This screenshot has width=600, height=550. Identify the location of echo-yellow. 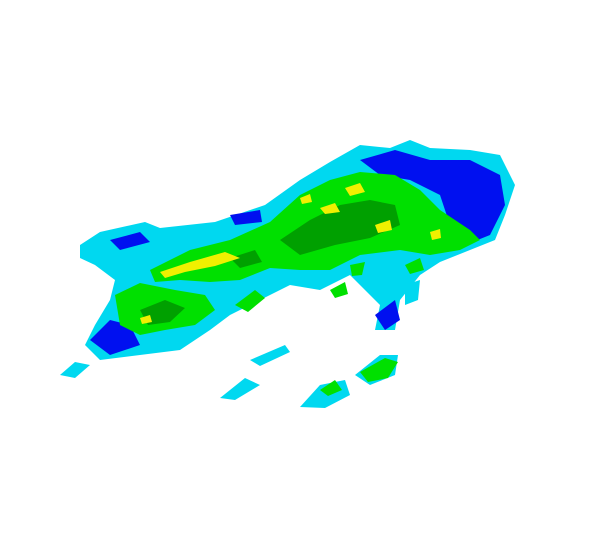
(290, 253).